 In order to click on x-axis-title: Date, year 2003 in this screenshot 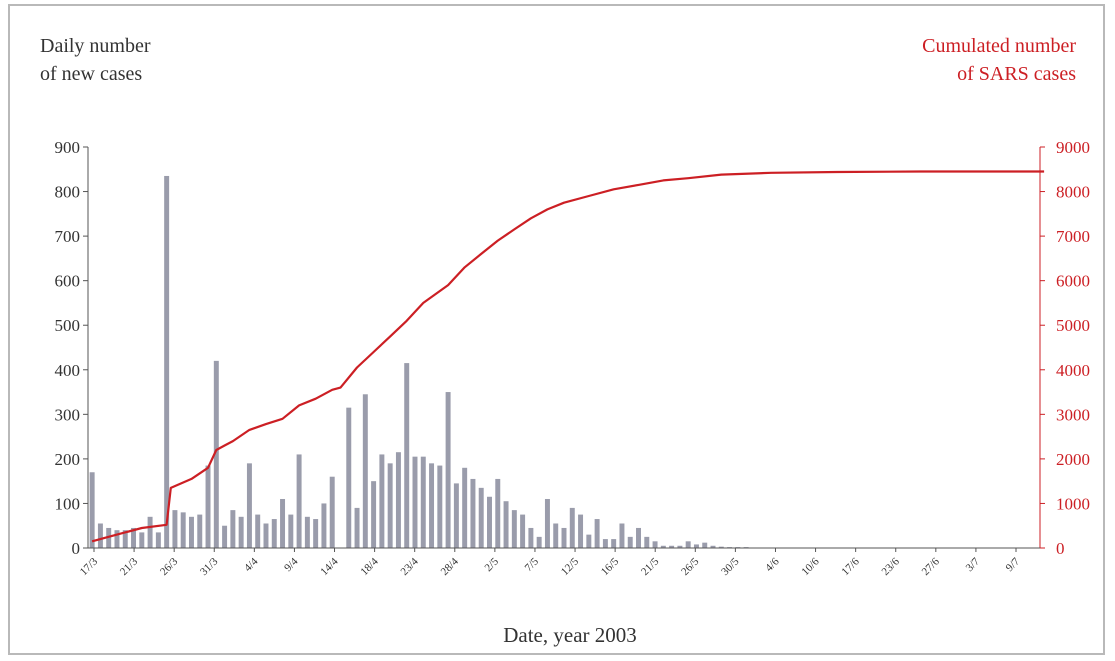, I will do `click(570, 635)`.